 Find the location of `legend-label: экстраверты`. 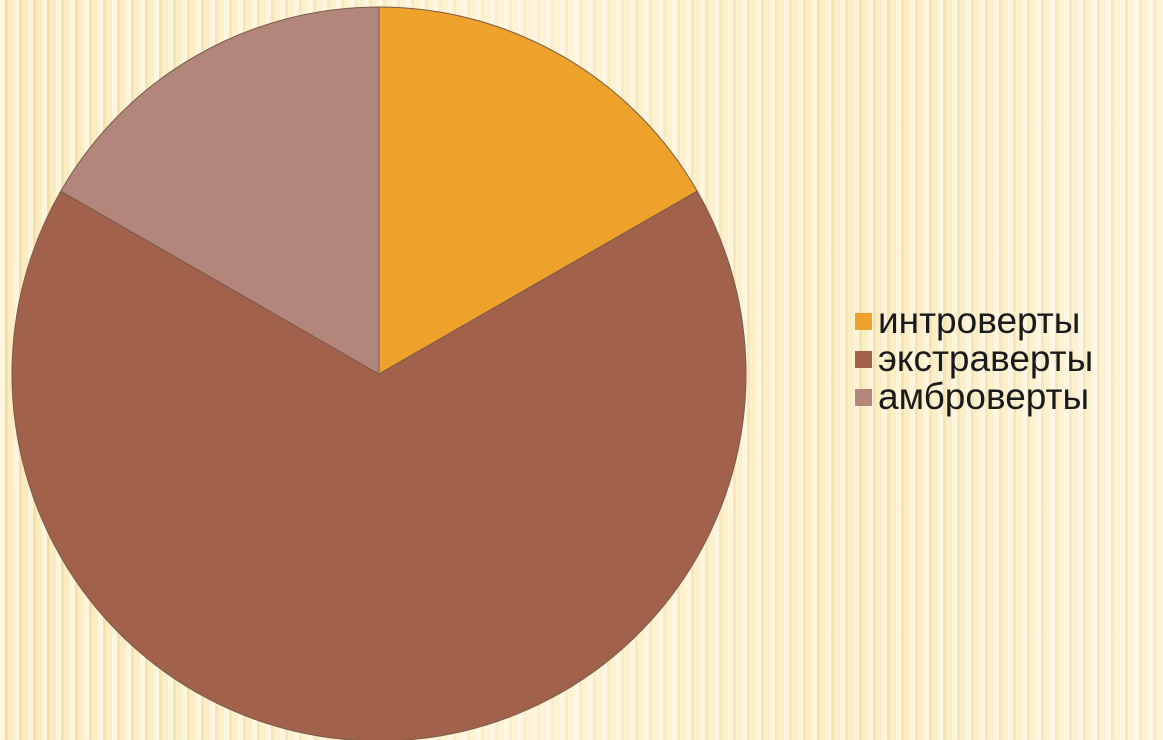

legend-label: экстраверты is located at coordinates (986, 358).